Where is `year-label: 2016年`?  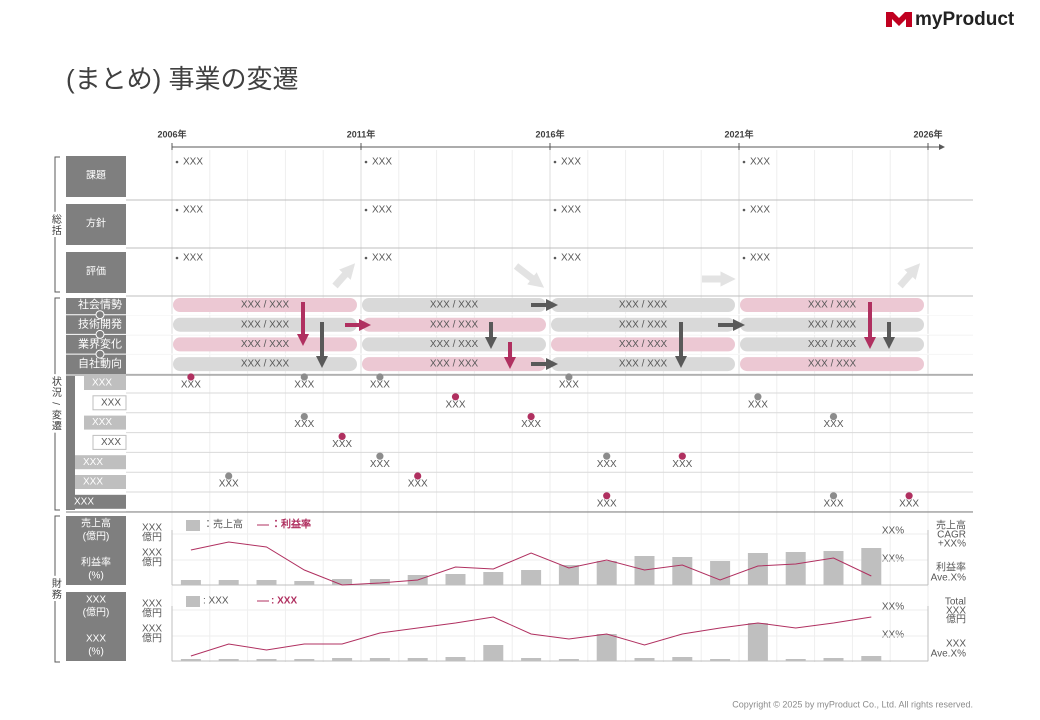 year-label: 2016年 is located at coordinates (549, 133).